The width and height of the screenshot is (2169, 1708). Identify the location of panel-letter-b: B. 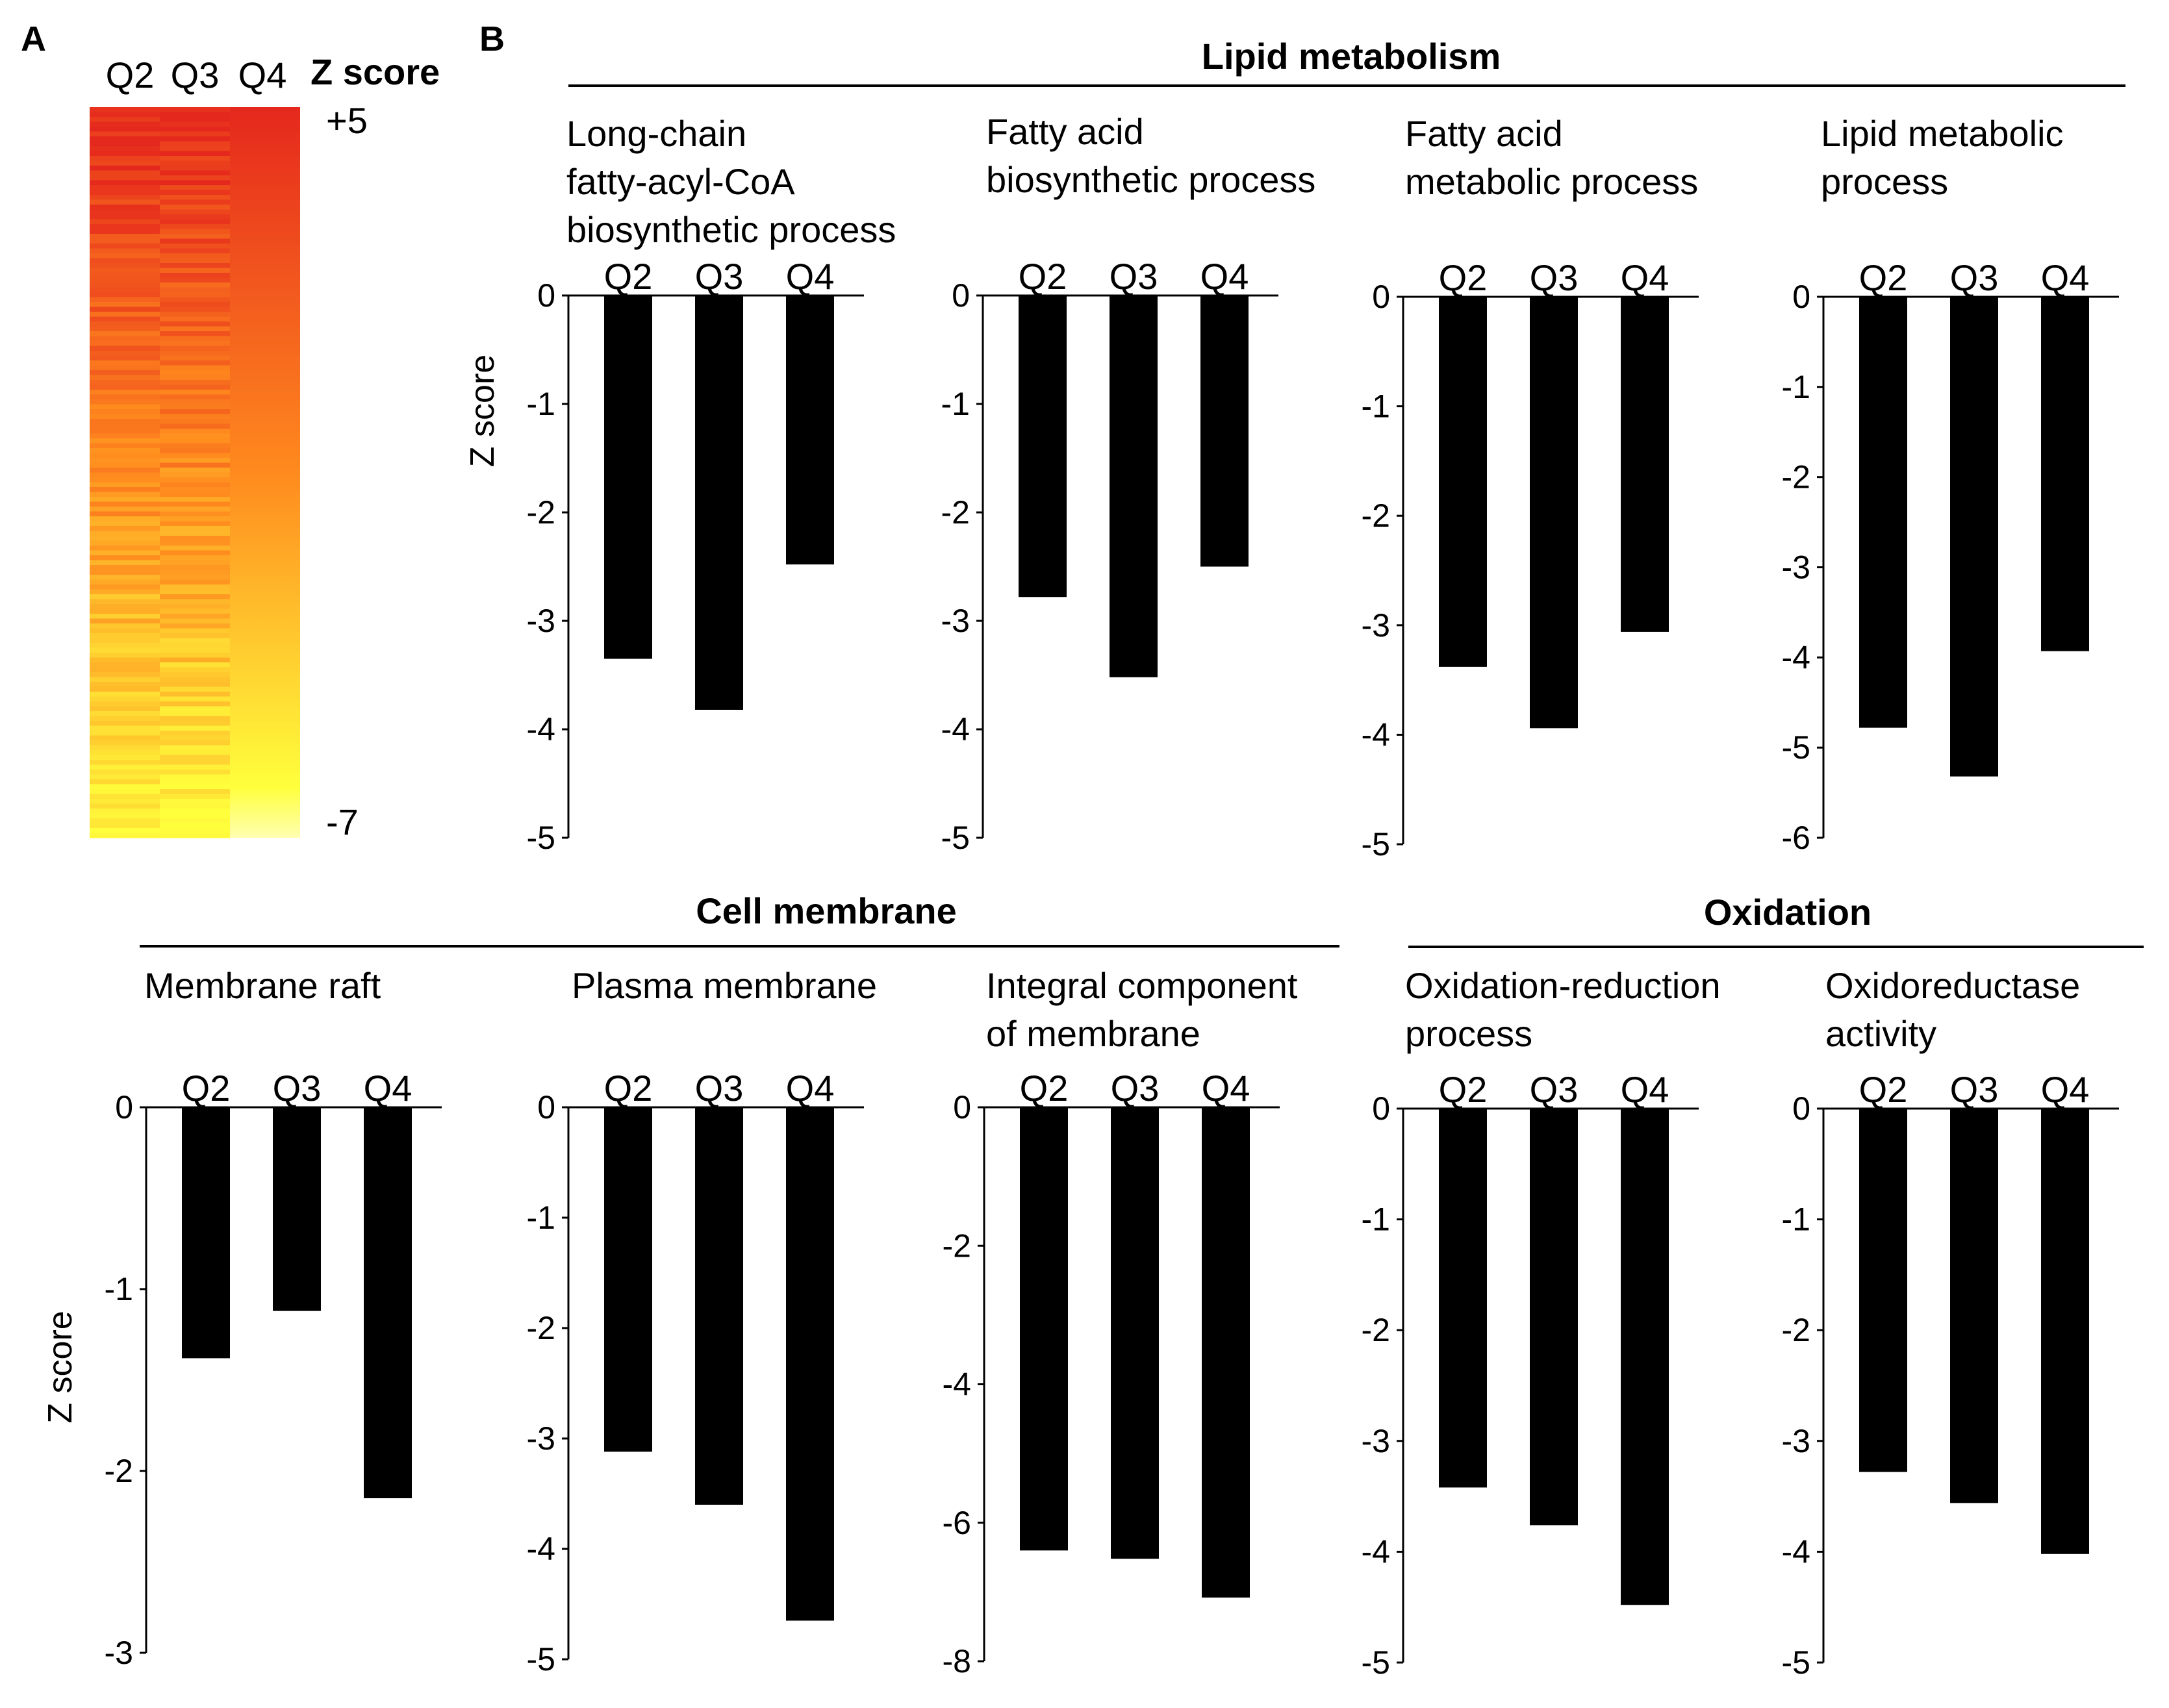
(492, 38).